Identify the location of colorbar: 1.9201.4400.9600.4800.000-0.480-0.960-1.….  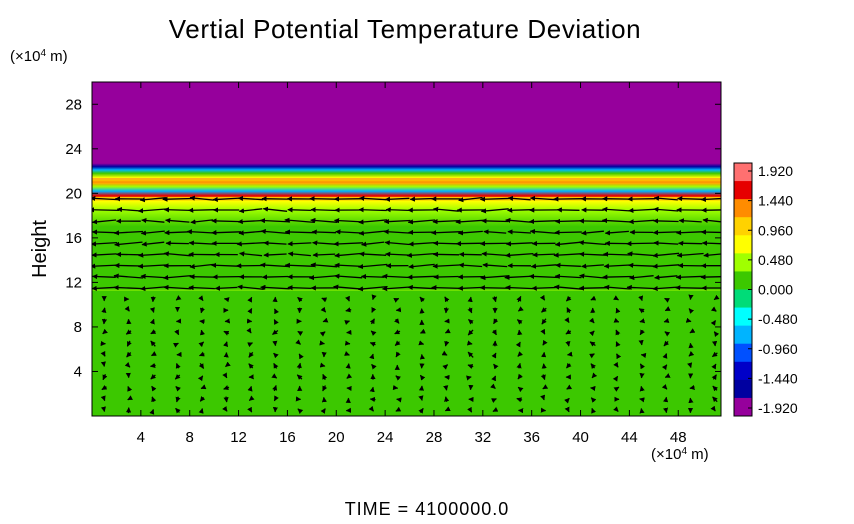
(766, 290).